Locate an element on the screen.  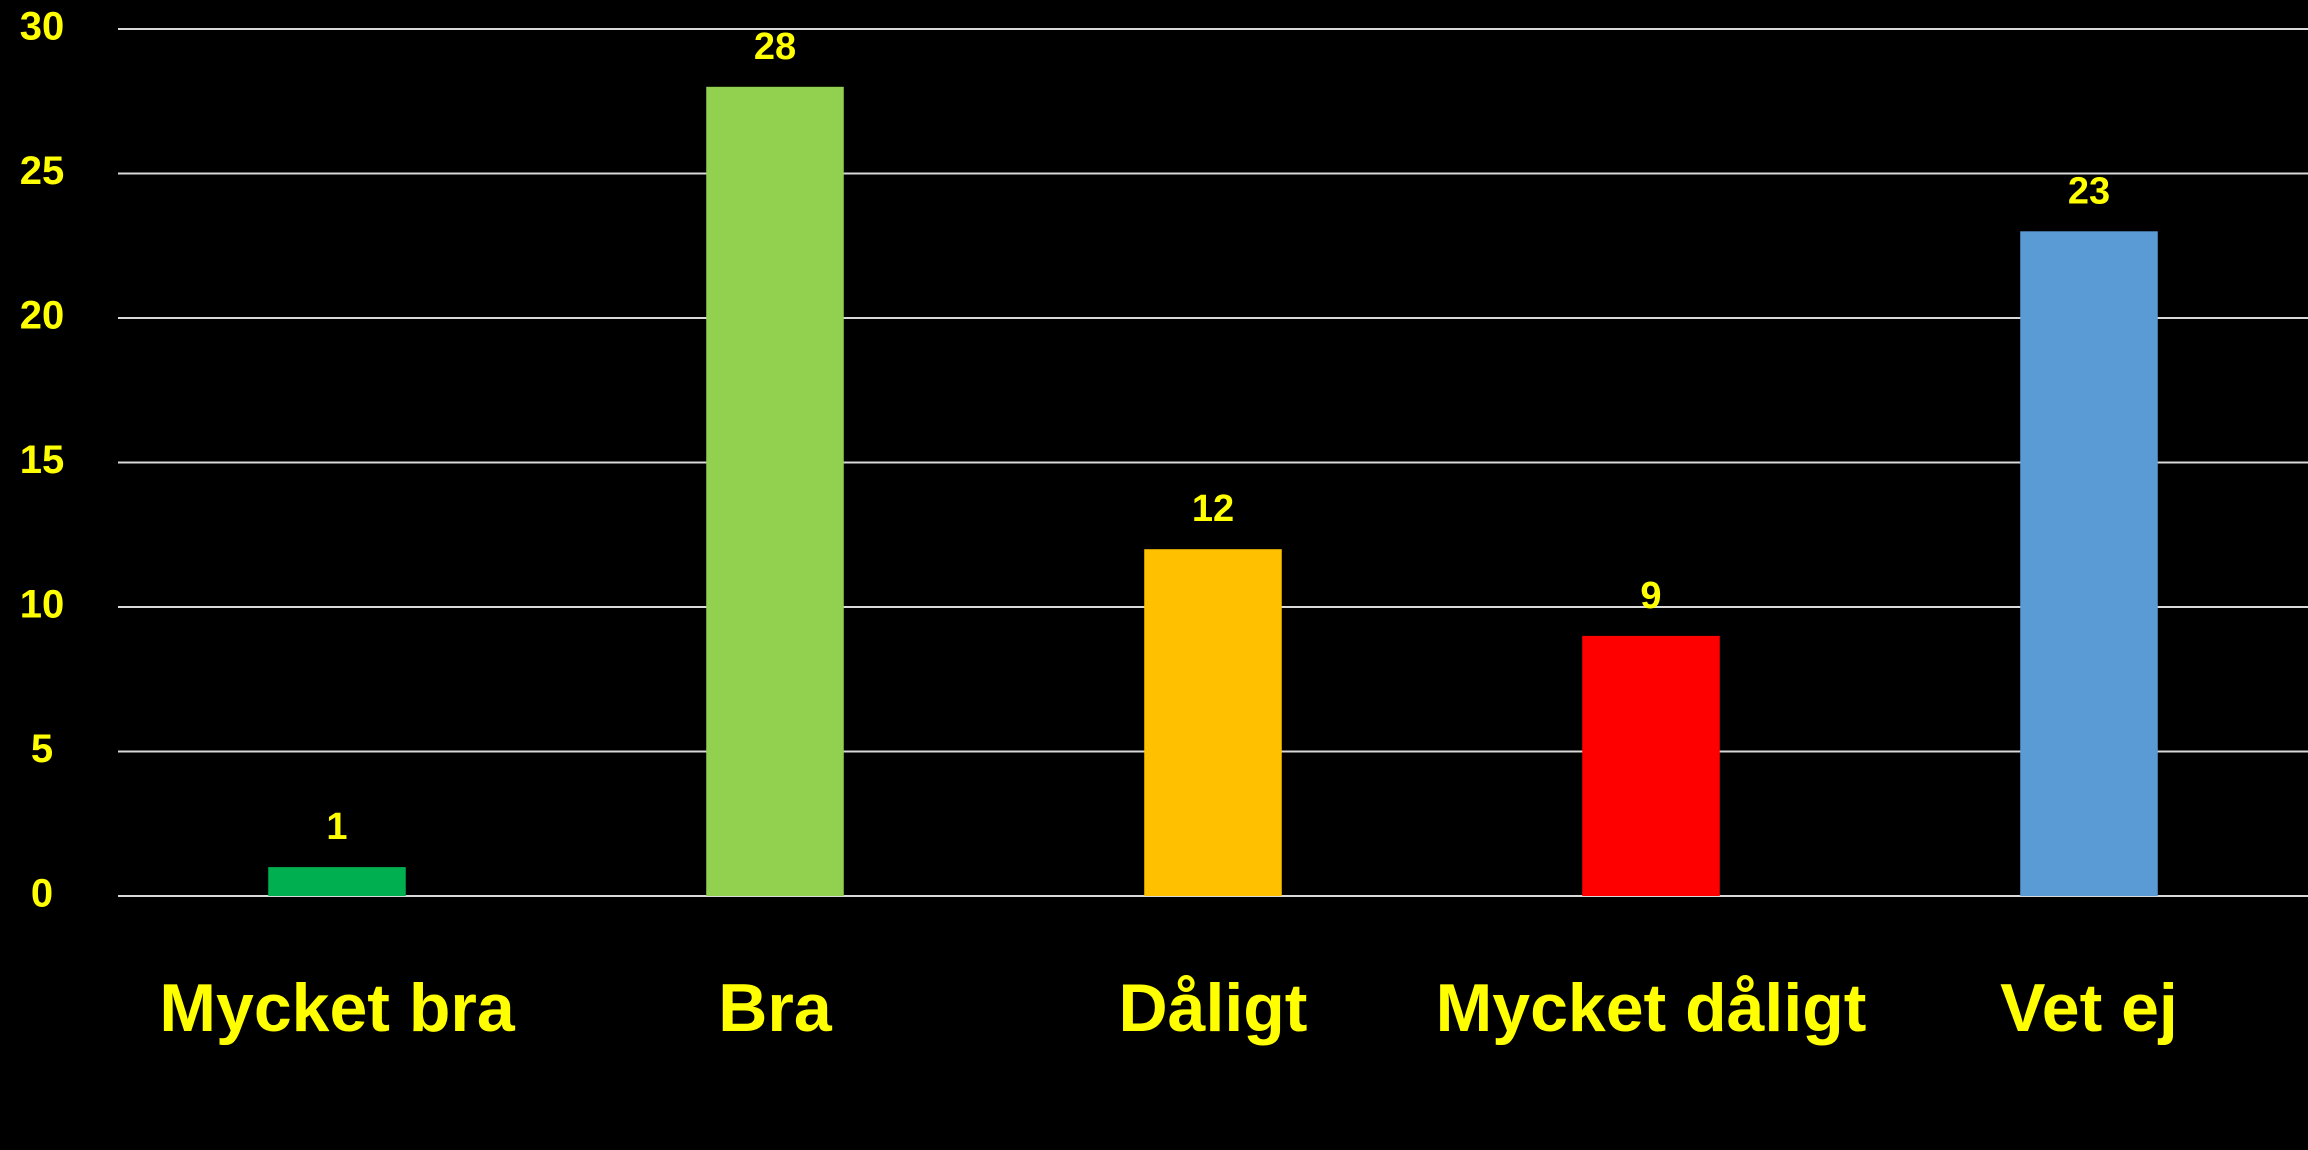
x-tick-label-box: Dåligt is located at coordinates (1213, 1008).